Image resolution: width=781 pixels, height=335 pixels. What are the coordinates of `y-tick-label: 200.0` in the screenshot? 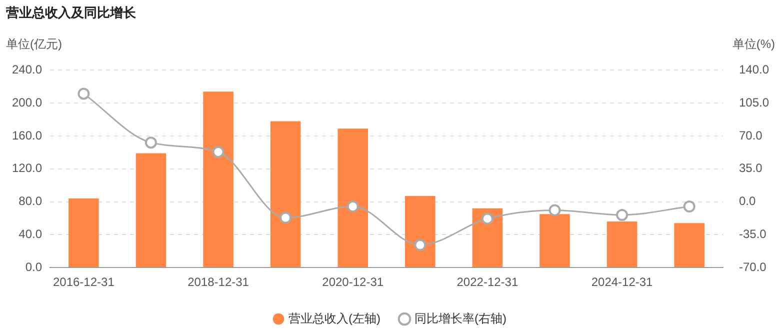 It's located at (27, 102).